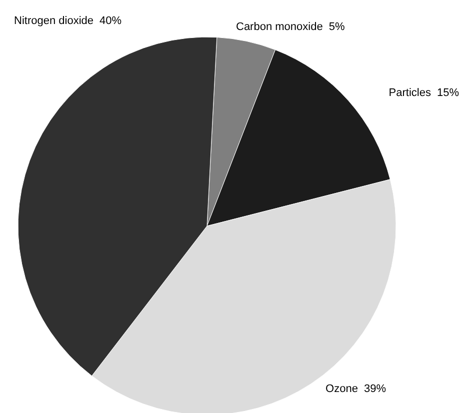  What do you see at coordinates (111, 21) in the screenshot?
I see `data-label: 40%` at bounding box center [111, 21].